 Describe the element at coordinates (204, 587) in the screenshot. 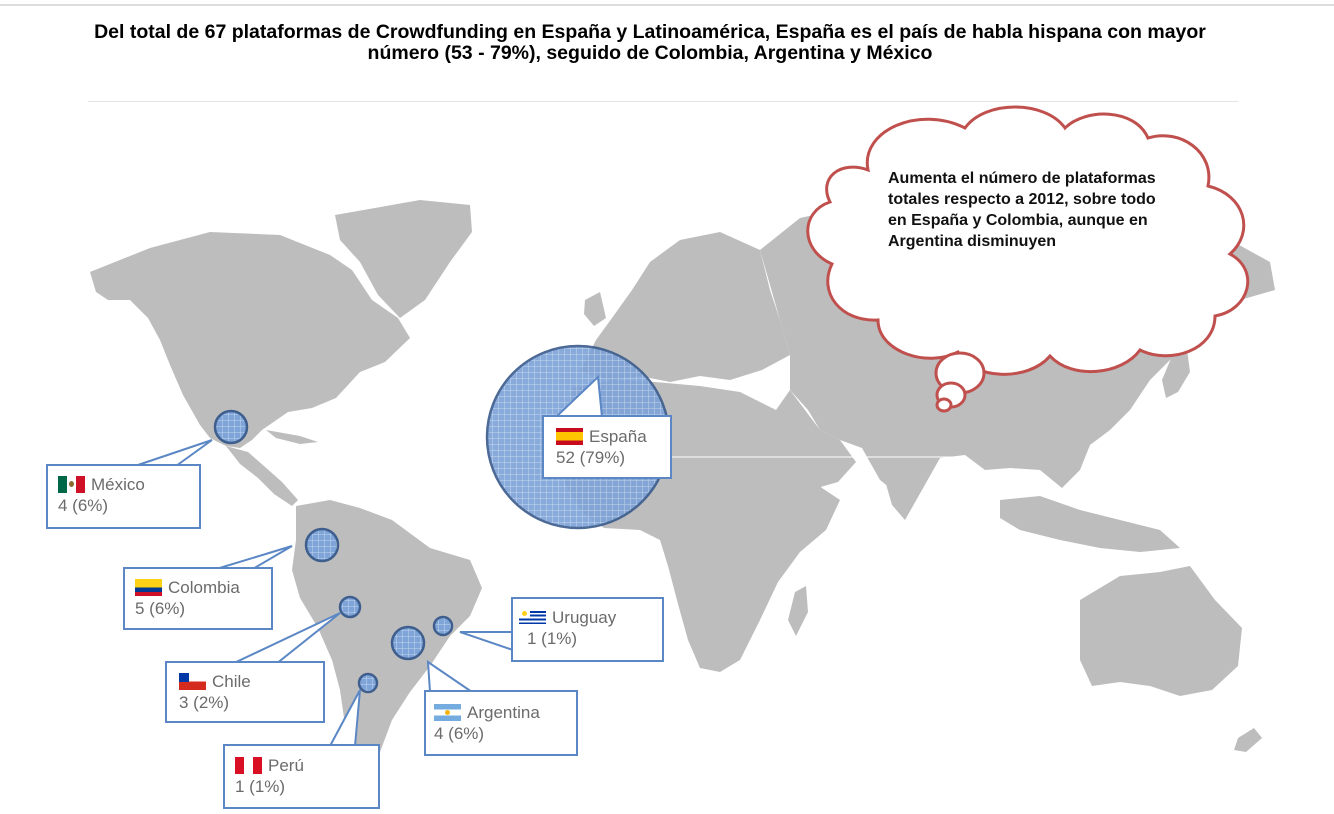

I see `country-name: Colombia` at that location.